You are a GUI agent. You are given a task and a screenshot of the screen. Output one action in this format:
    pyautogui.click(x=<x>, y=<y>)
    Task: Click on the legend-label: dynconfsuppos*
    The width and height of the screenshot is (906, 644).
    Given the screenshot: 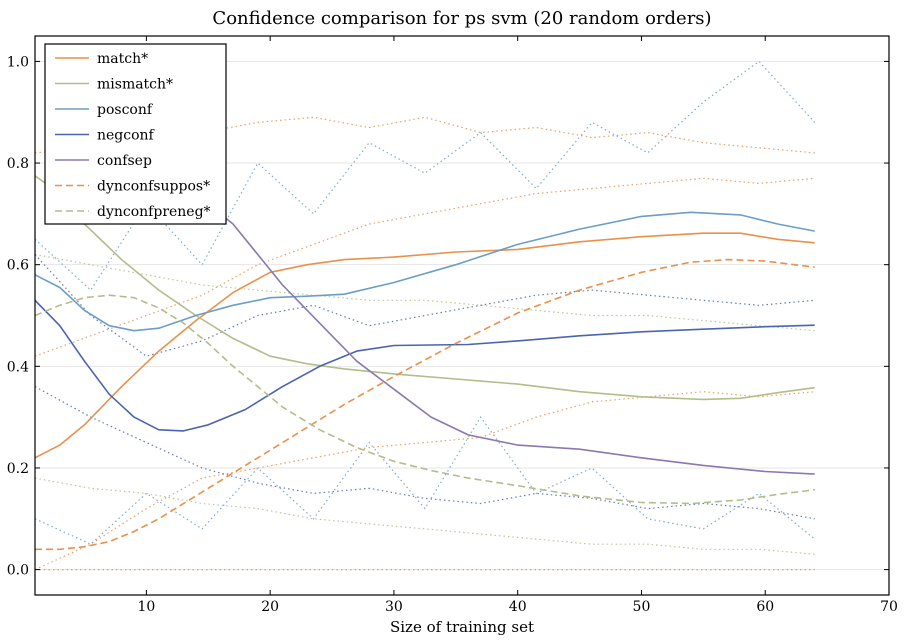 What is the action you would take?
    pyautogui.click(x=153, y=187)
    